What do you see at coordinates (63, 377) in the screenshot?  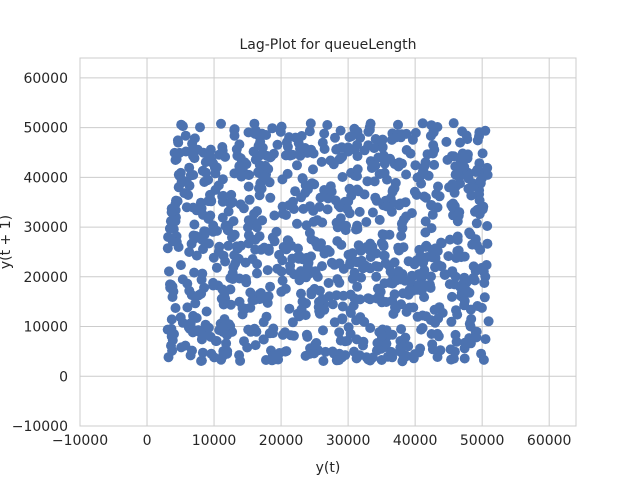 I see `y-tick-label: 0` at bounding box center [63, 377].